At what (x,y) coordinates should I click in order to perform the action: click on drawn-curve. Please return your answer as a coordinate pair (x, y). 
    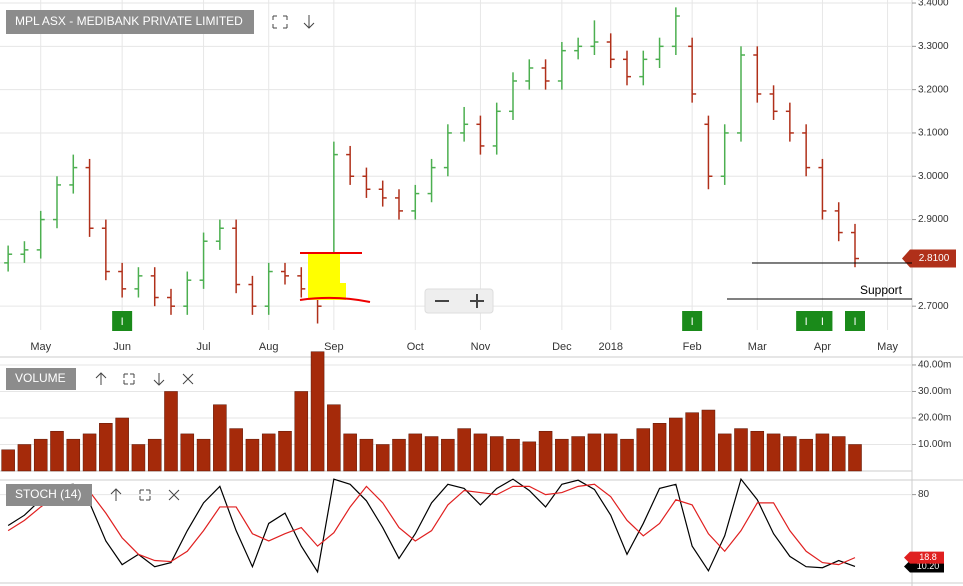
    Looking at the image, I should click on (335, 299).